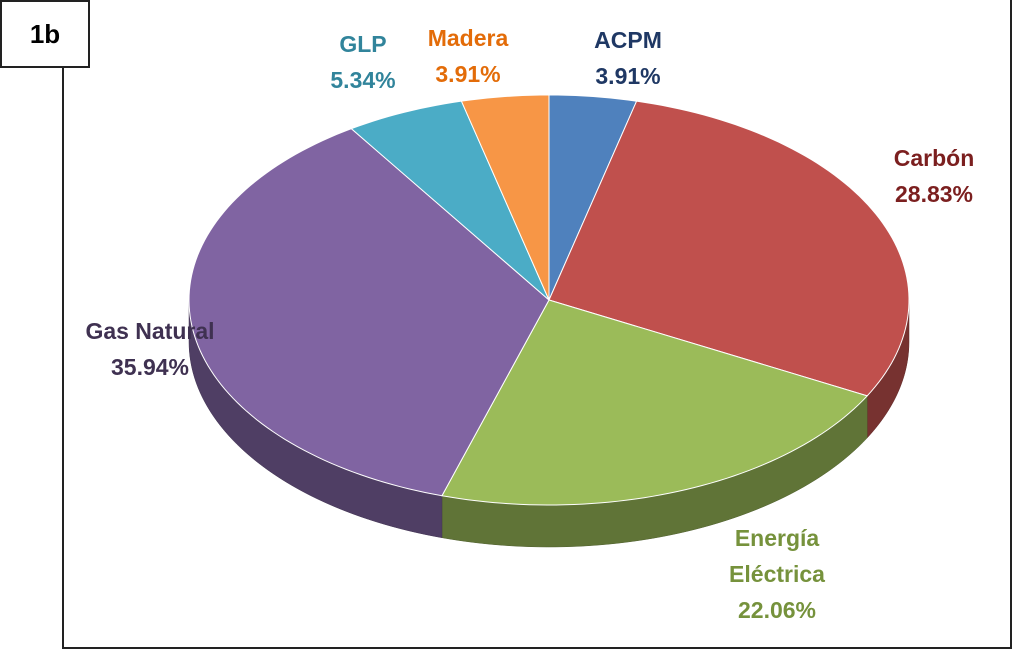 The height and width of the screenshot is (652, 1017). What do you see at coordinates (934, 158) in the screenshot?
I see `category-label: Carbón` at bounding box center [934, 158].